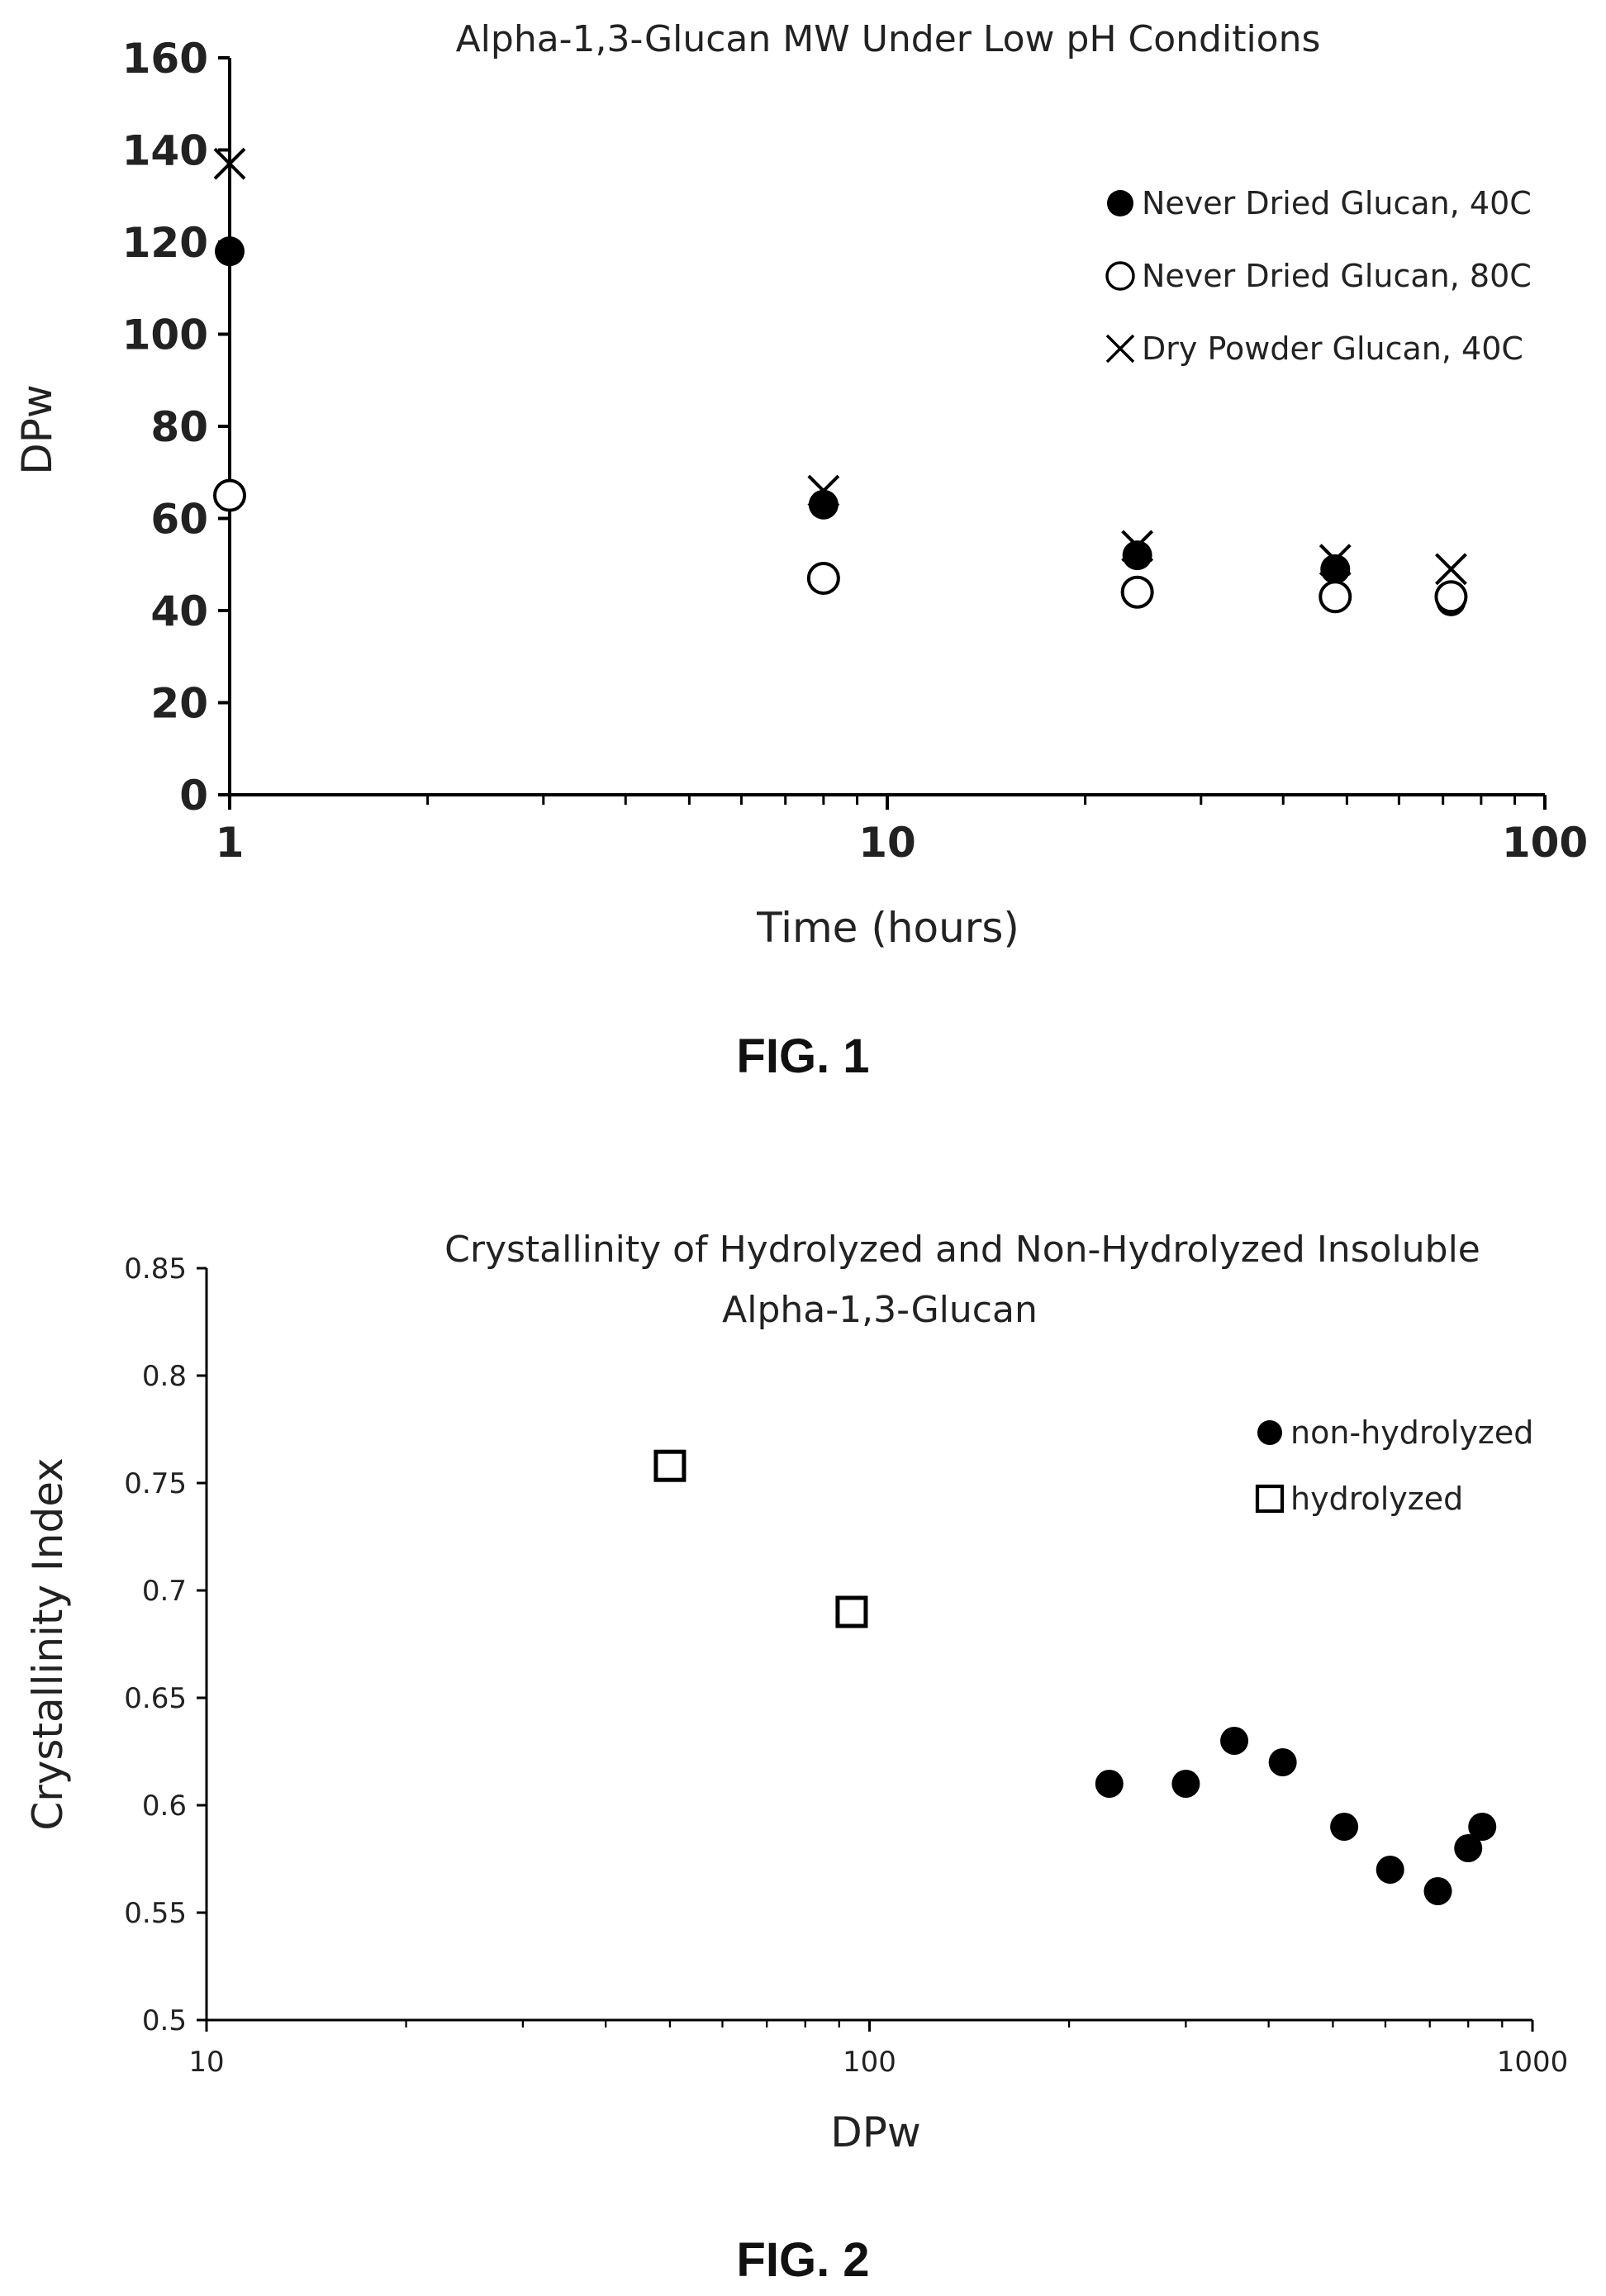 Image resolution: width=1606 pixels, height=2296 pixels. What do you see at coordinates (179, 520) in the screenshot?
I see `y-tick-label: 60` at bounding box center [179, 520].